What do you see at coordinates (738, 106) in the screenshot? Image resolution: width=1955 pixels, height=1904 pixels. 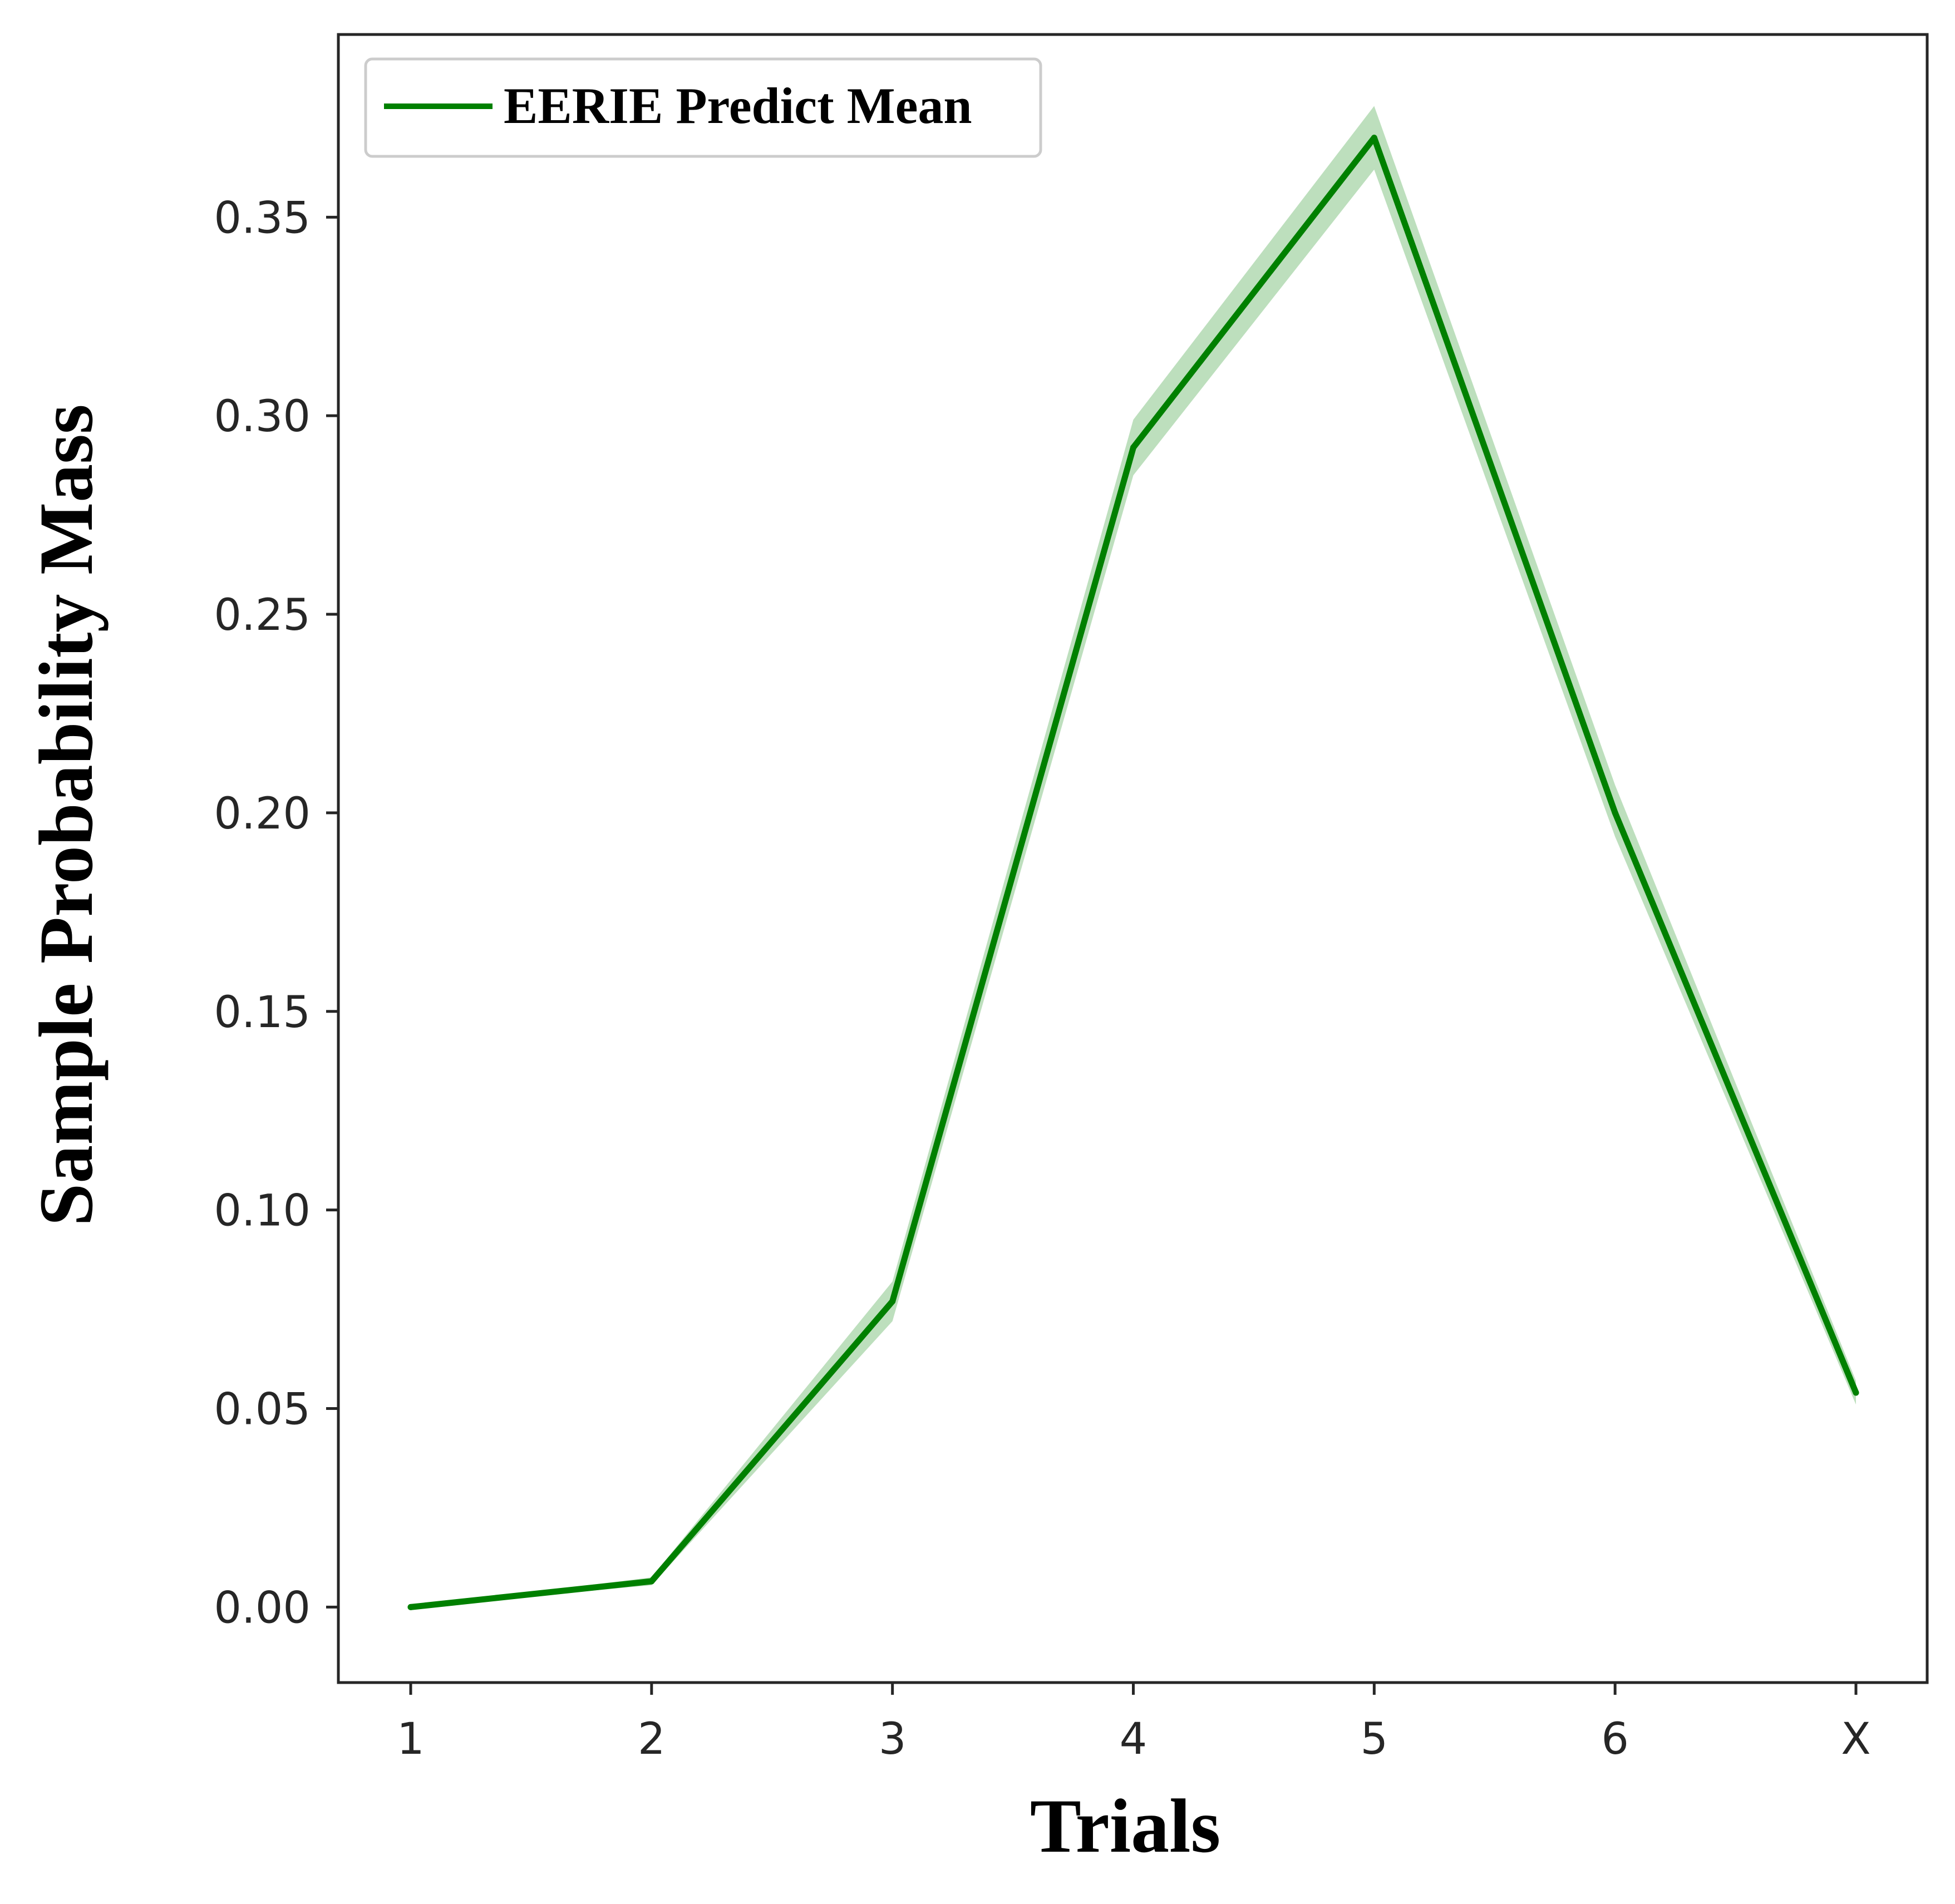 I see `legend-entry-label: EERIE Predict Mean` at bounding box center [738, 106].